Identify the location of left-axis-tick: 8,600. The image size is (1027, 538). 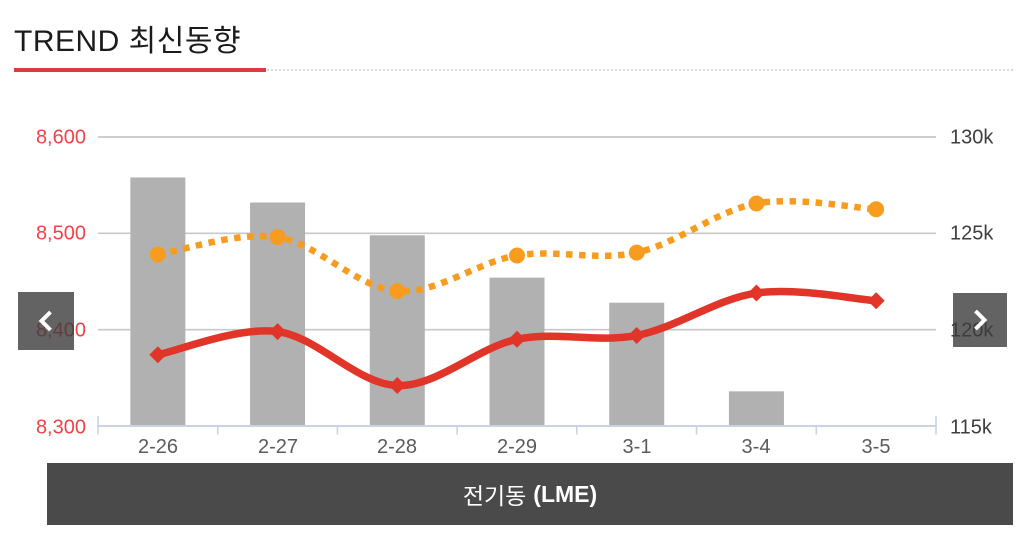
(60, 137).